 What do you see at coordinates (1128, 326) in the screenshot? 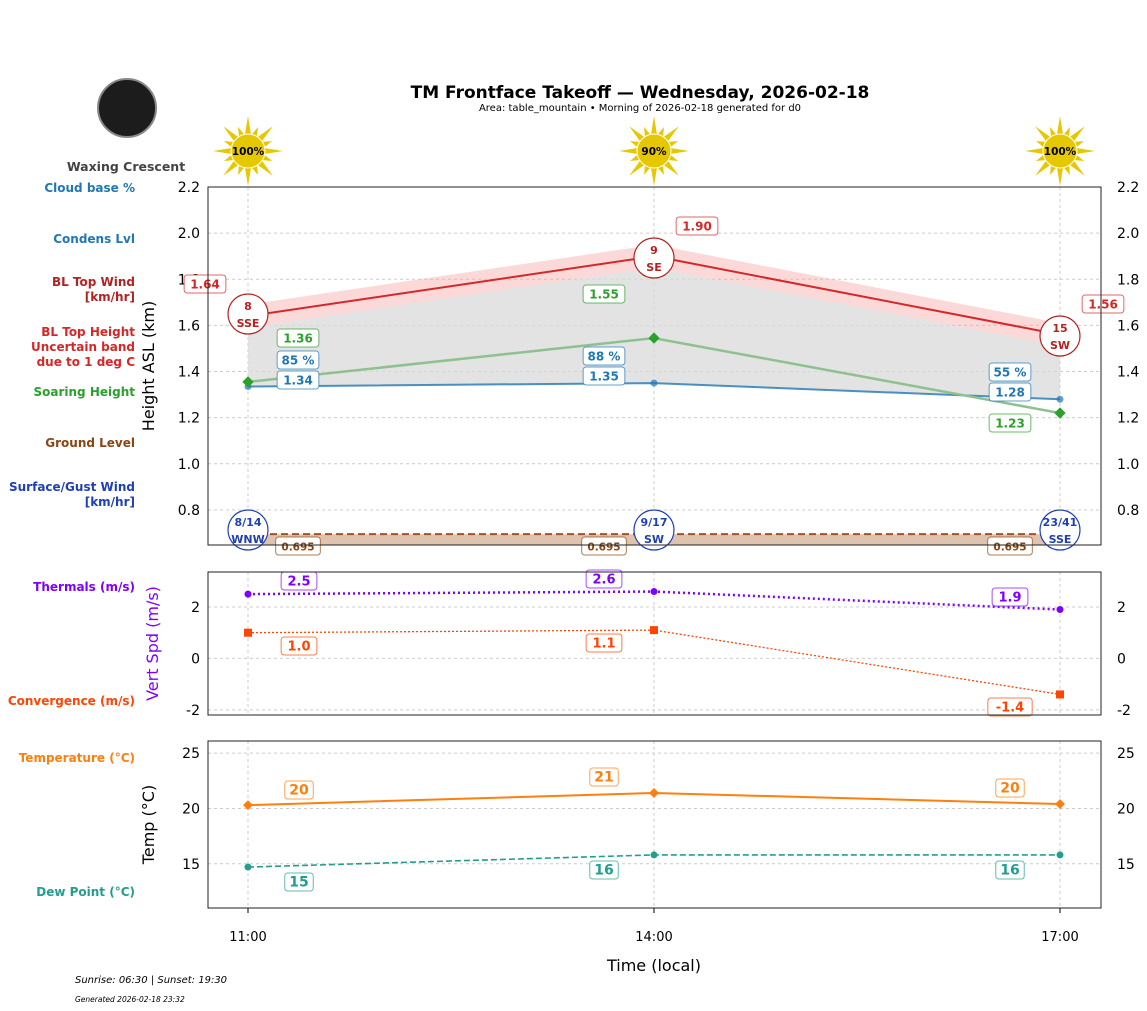
I see `y-tick-label-right: 1.6` at bounding box center [1128, 326].